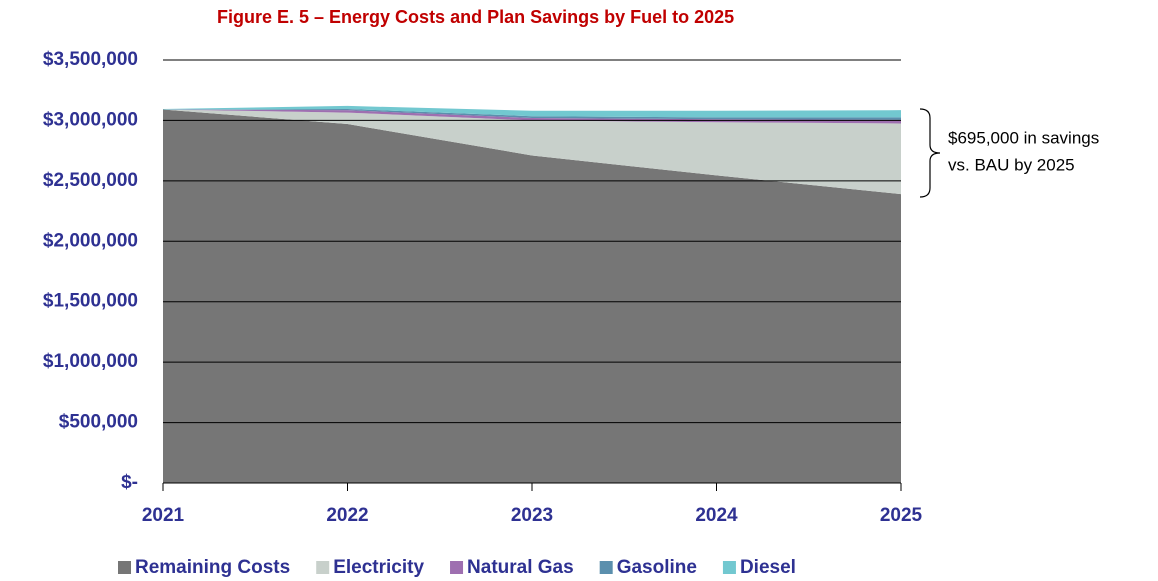 This screenshot has height=581, width=1158. I want to click on annotation: $695,000 in savings, so click(1023, 137).